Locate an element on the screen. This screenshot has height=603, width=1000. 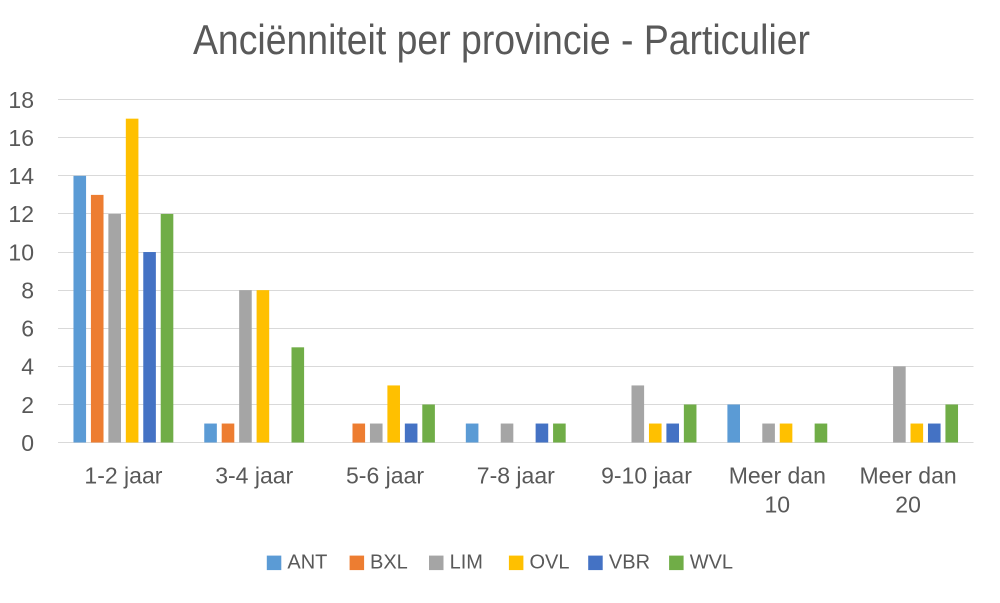
svg-text: LIM is located at coordinates (466, 562).